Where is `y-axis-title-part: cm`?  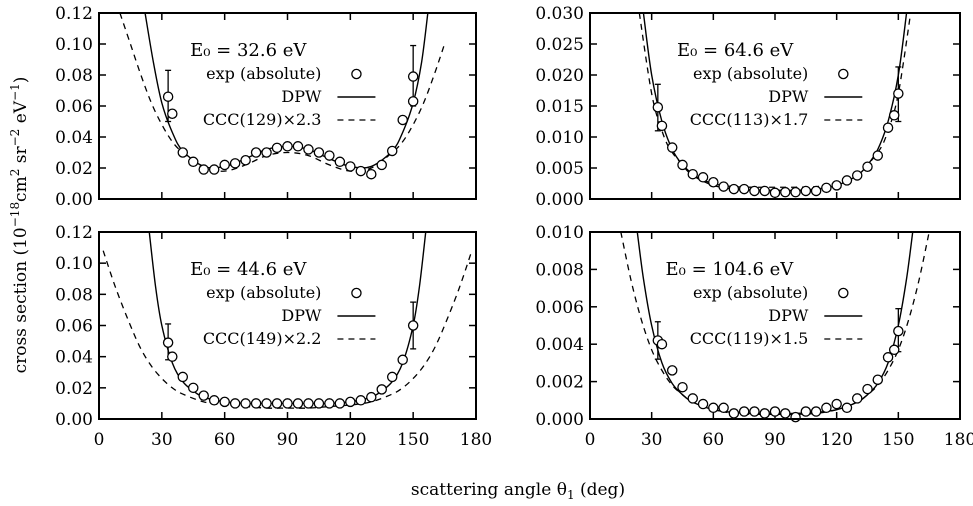 y-axis-title-part: cm is located at coordinates (21, 189).